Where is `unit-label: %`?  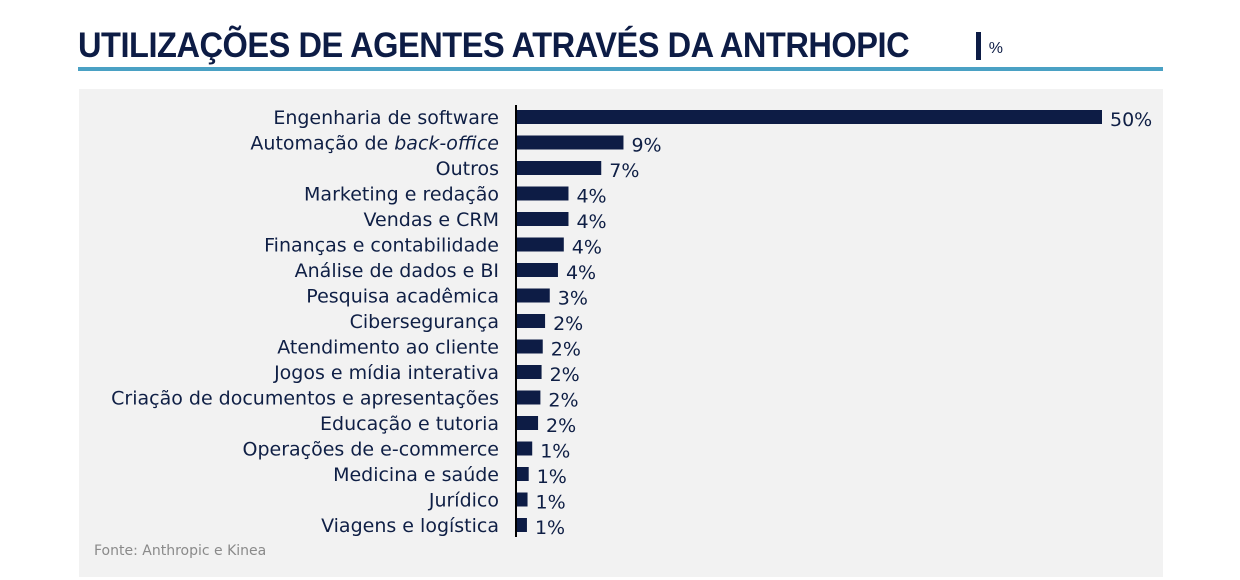 unit-label: % is located at coordinates (995, 48).